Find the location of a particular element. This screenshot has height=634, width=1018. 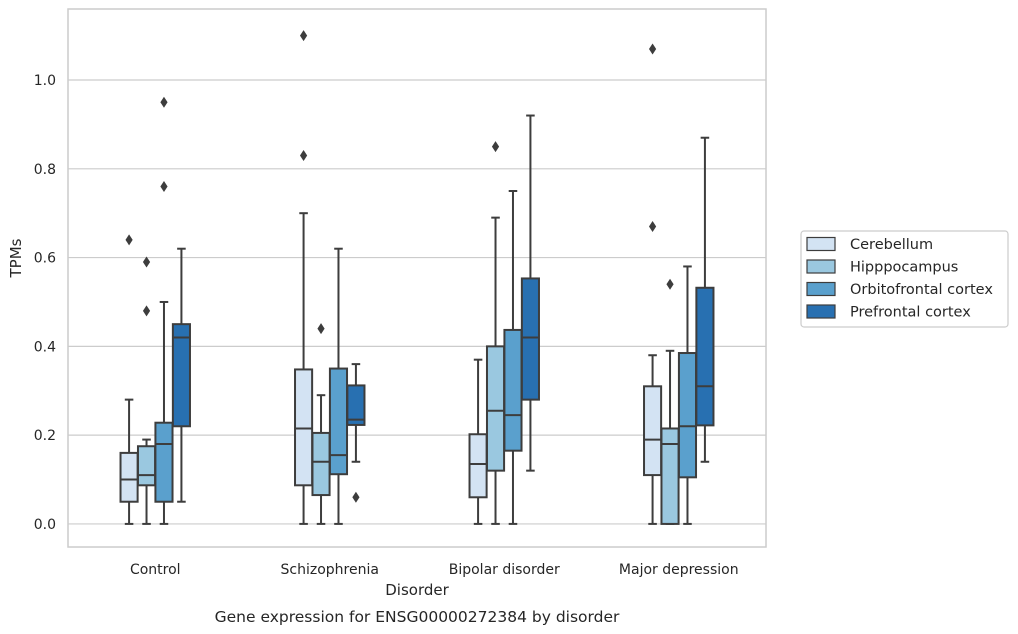

x-tick-label-1: Schizophrenia is located at coordinates (330, 570).